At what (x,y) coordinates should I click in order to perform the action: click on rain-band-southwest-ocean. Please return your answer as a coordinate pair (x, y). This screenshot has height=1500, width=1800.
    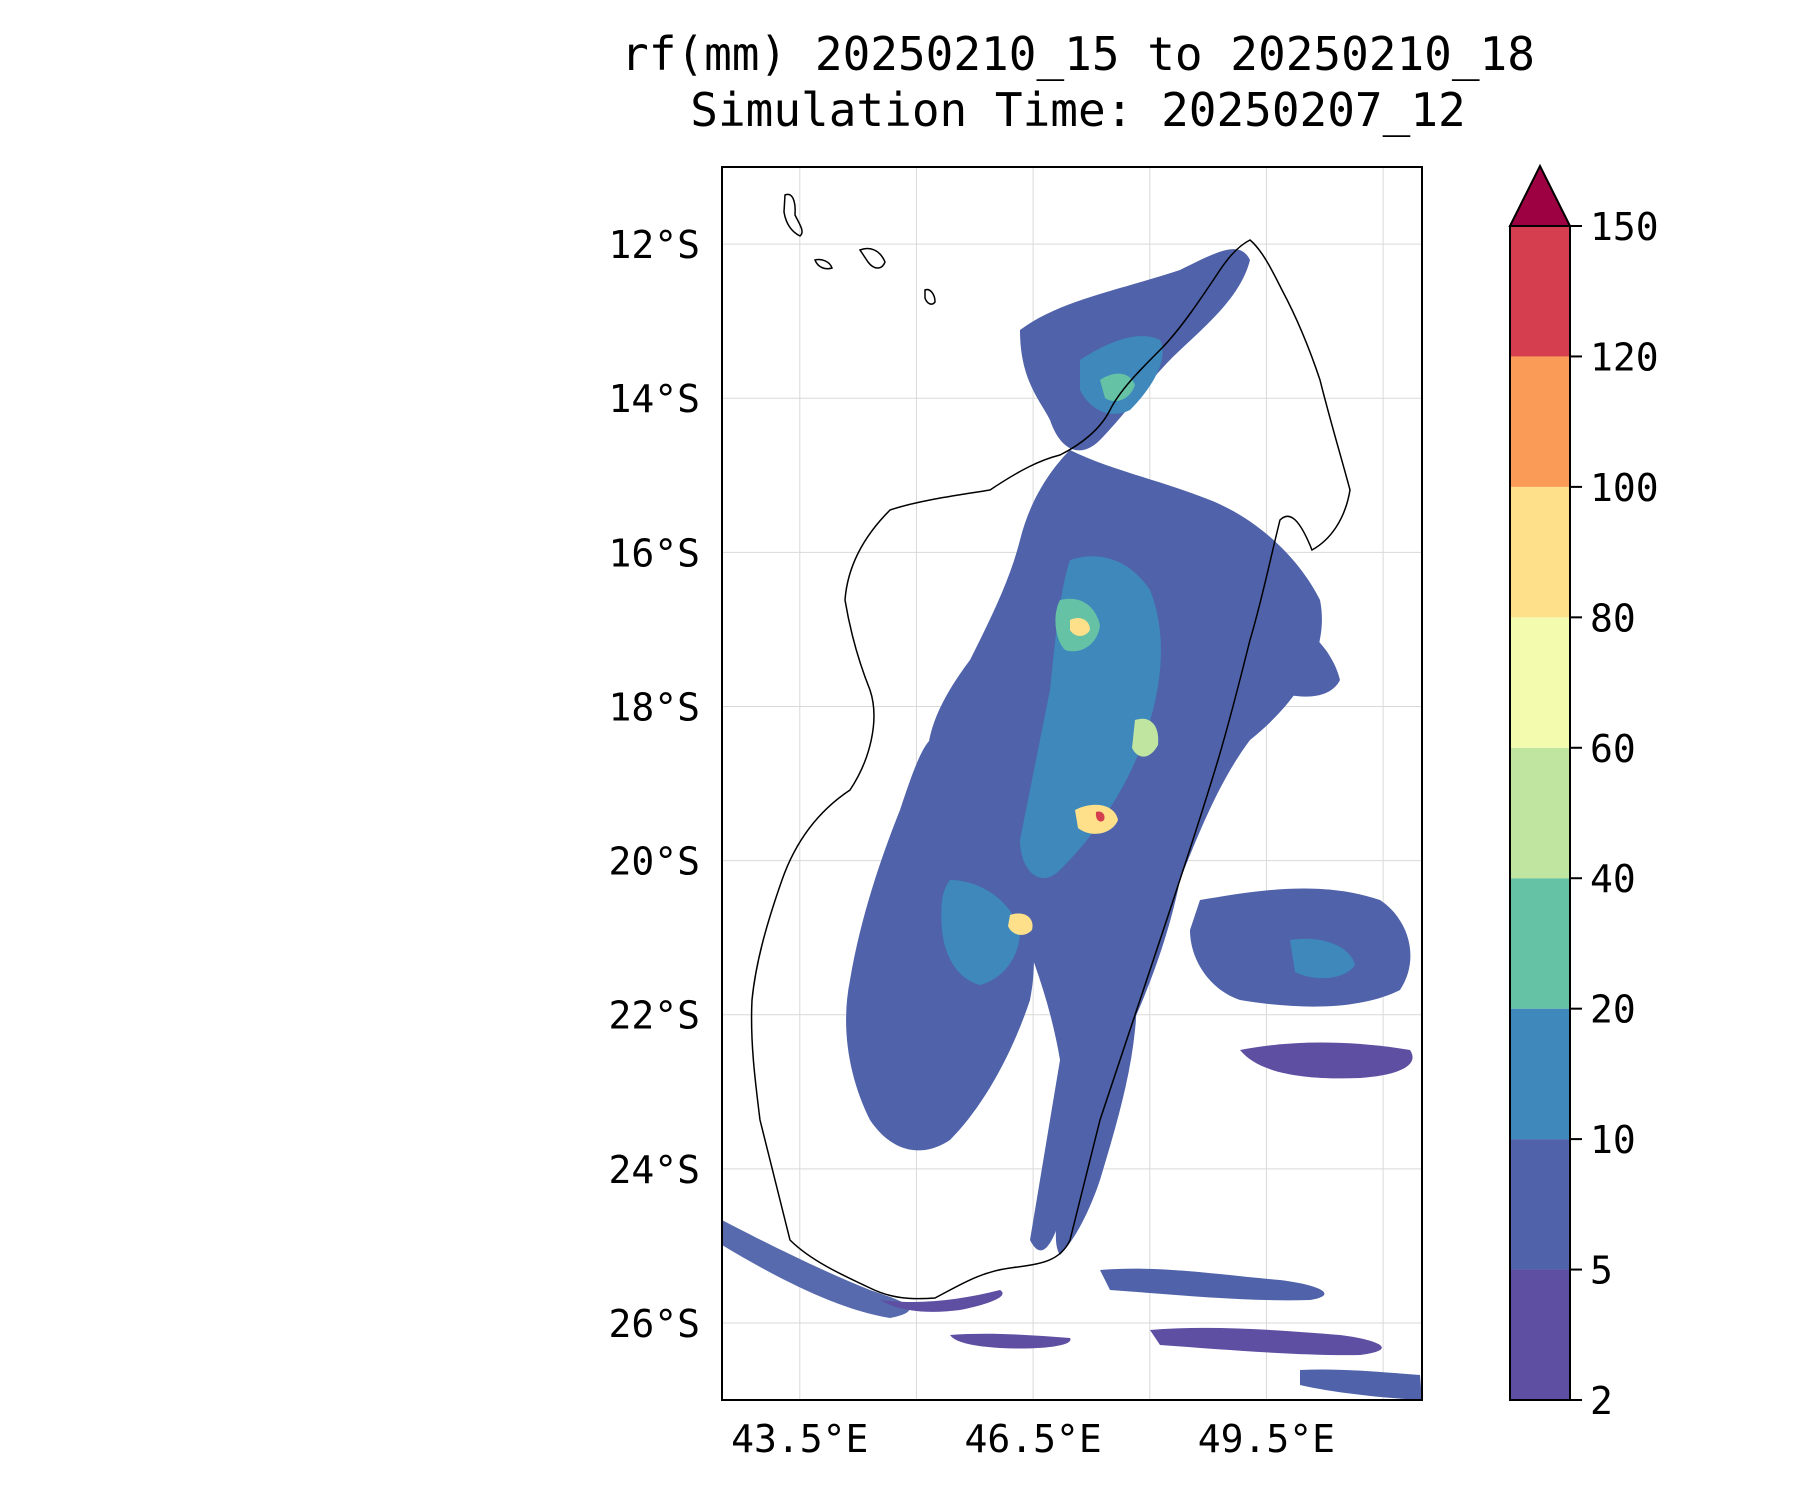
    Looking at the image, I should click on (816, 1269).